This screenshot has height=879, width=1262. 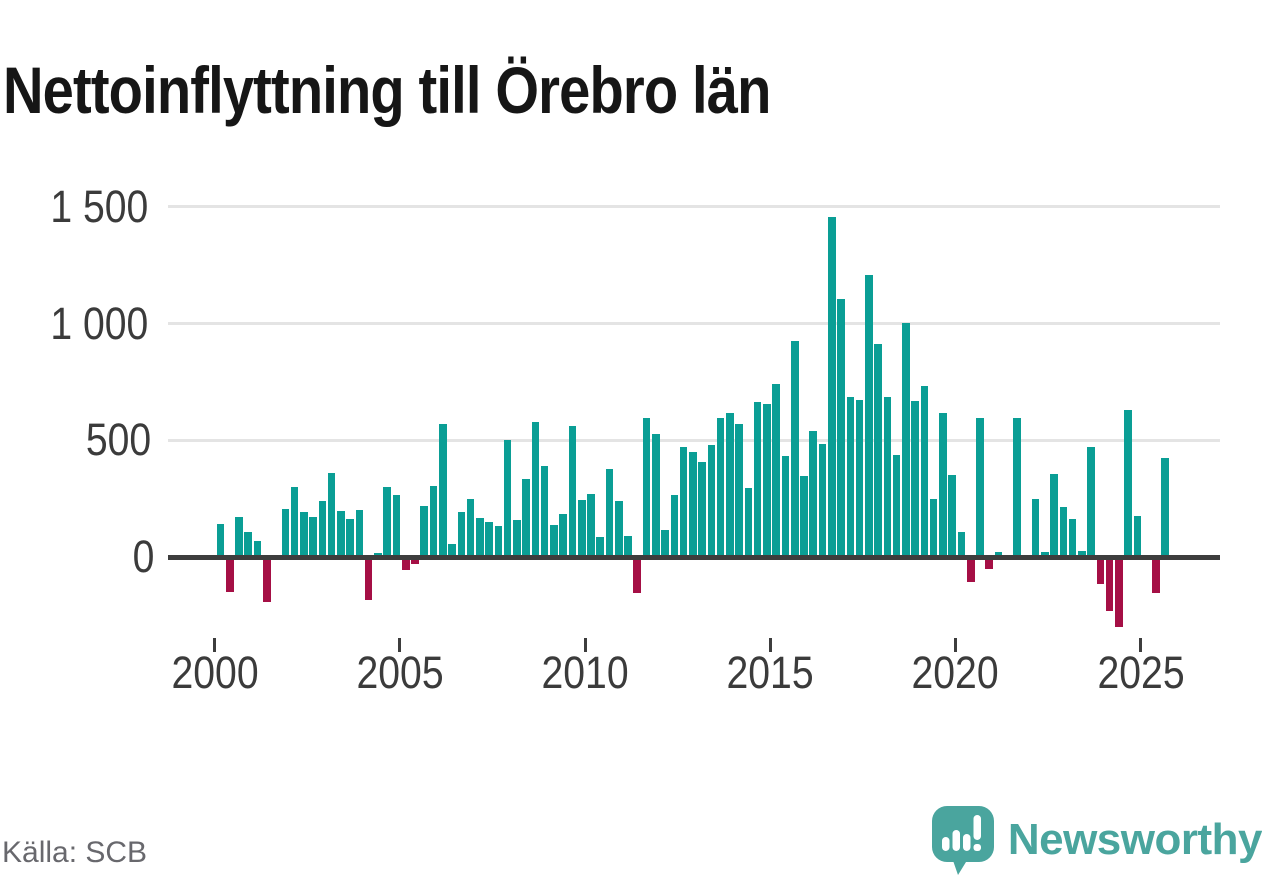 I want to click on bar-2009-q4, so click(x=581, y=528).